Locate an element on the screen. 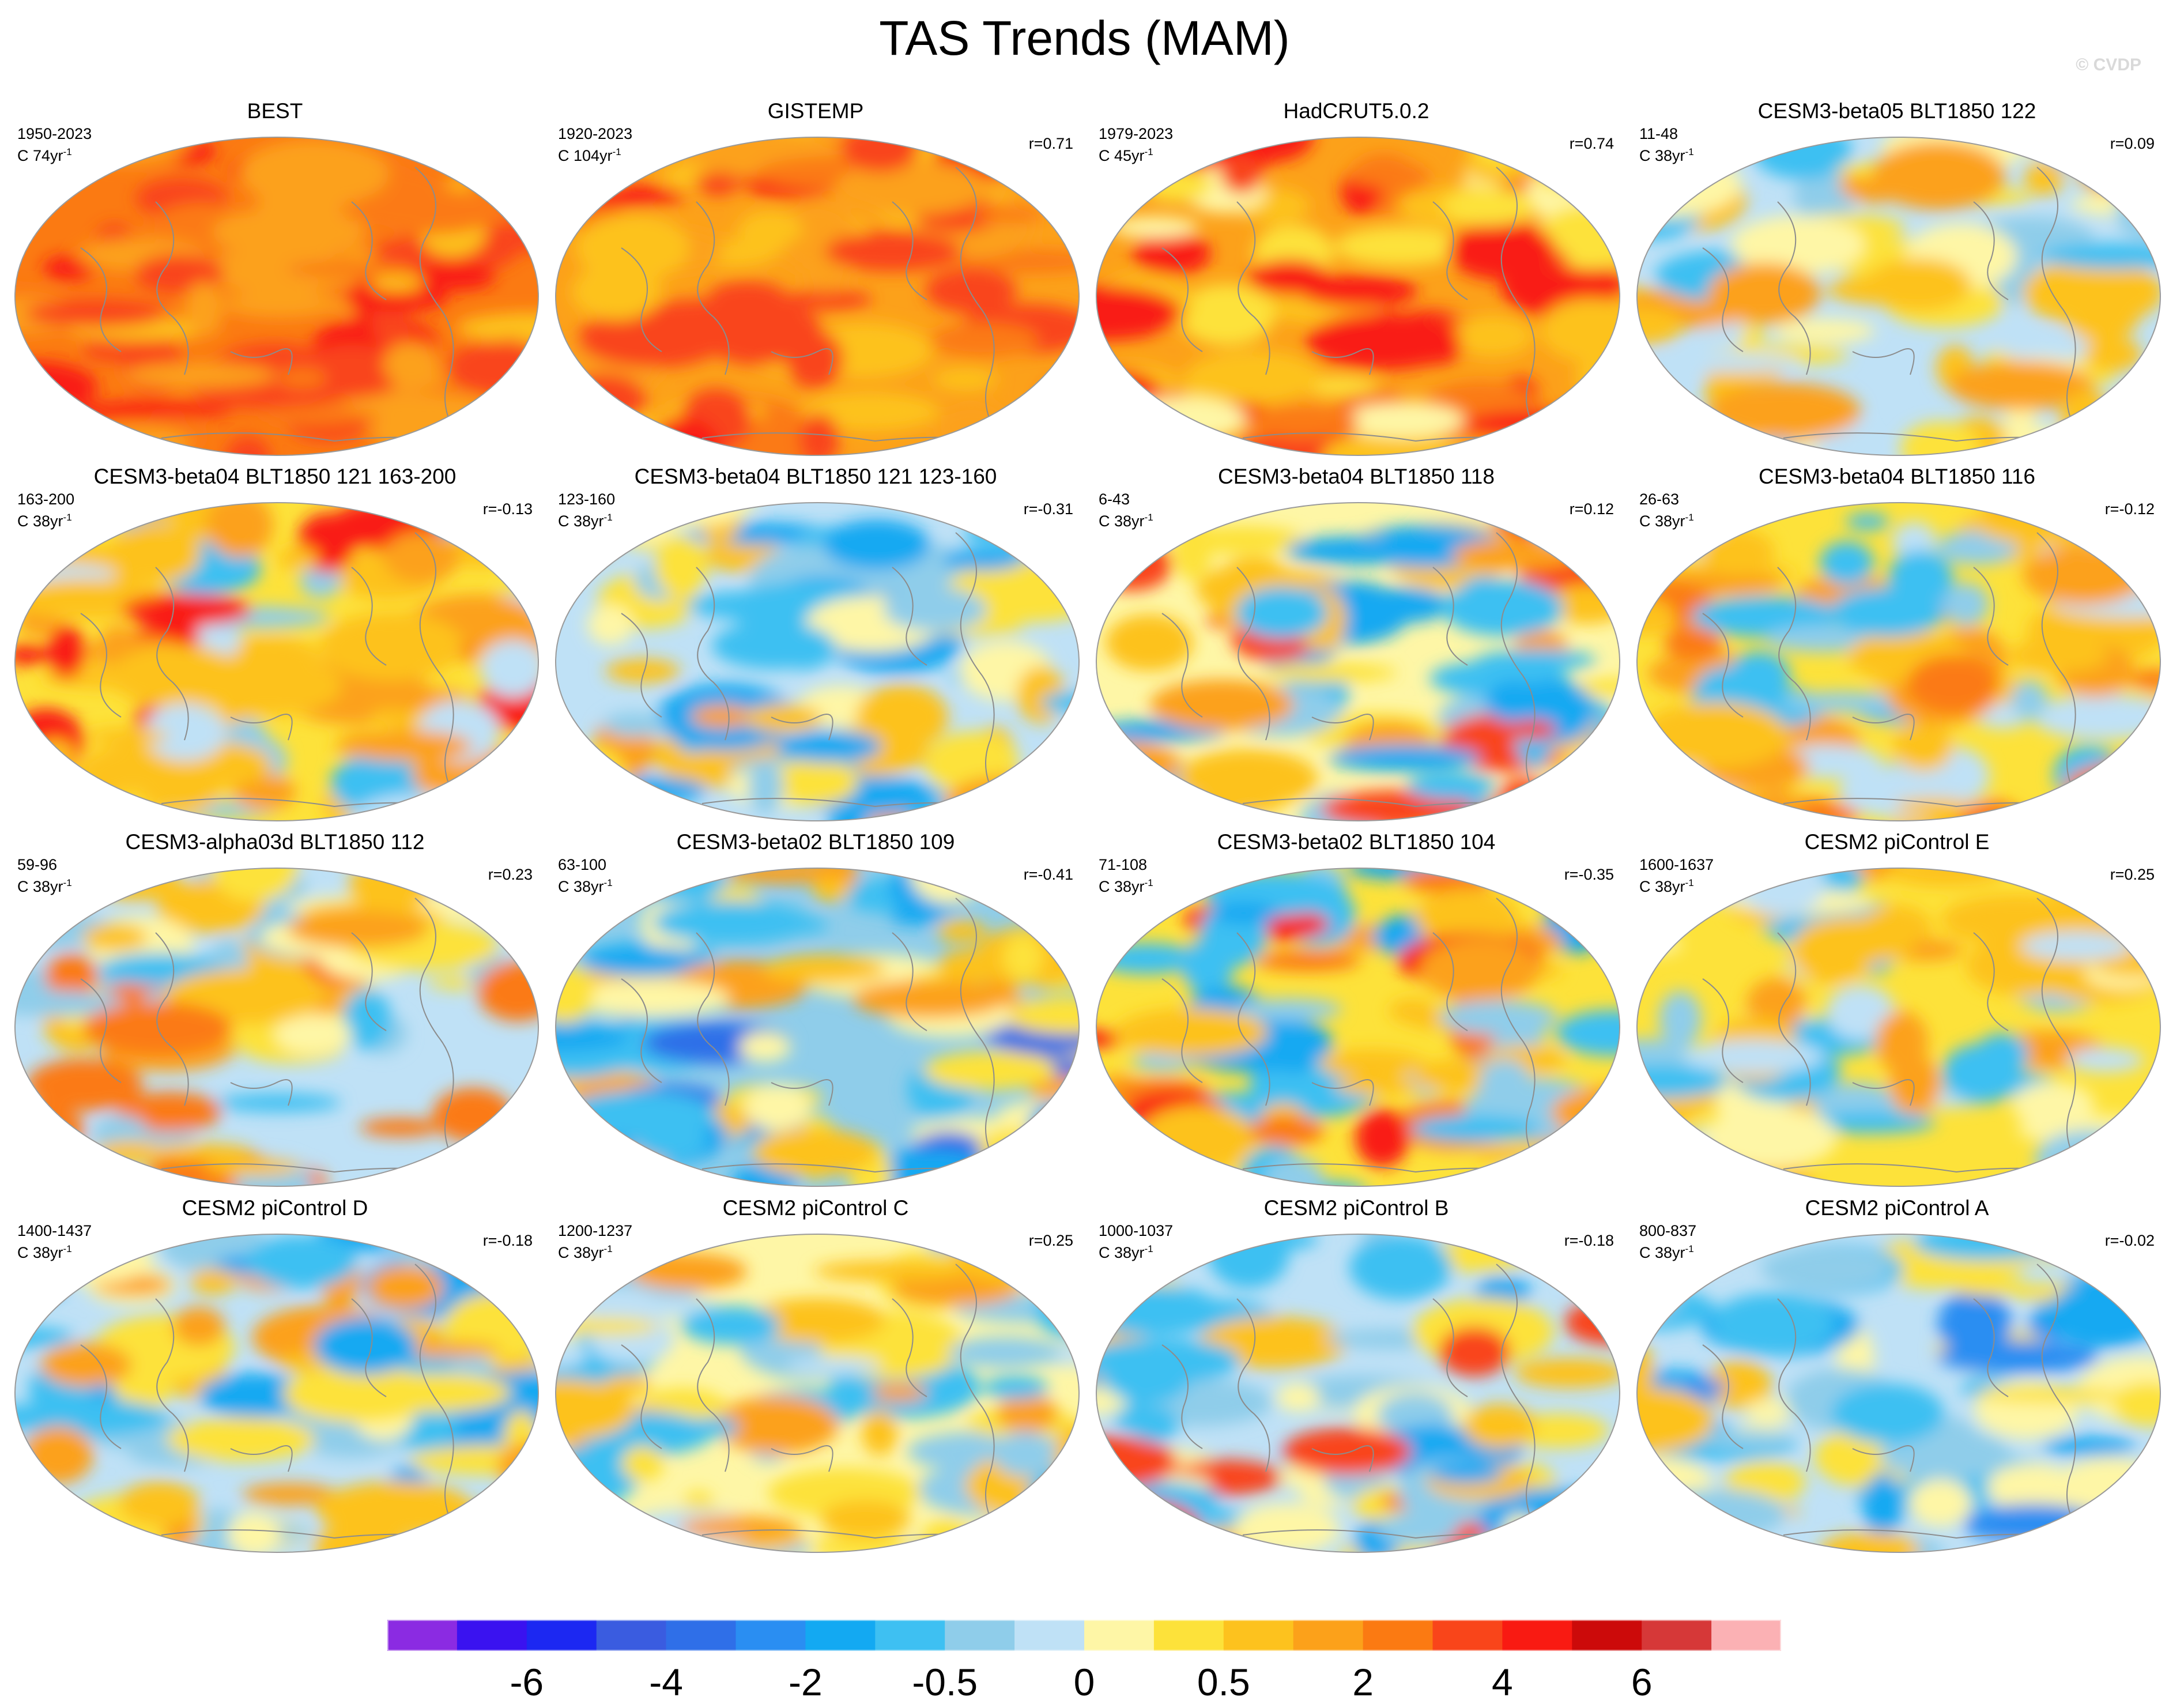  colorbar-tick-label: -0.5 is located at coordinates (945, 1682).